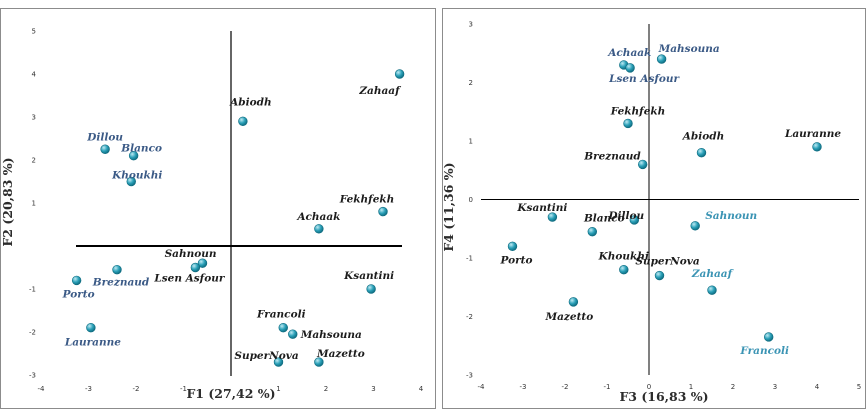  I want to click on point-label: Fekhfekh, so click(638, 111).